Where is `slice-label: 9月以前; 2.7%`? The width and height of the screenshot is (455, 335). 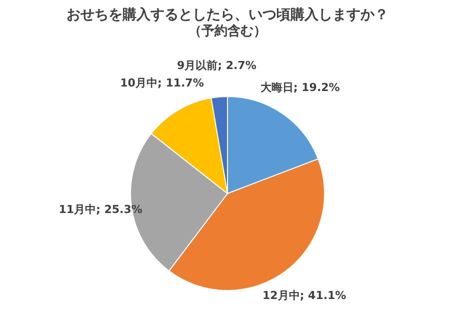
slice-label: 9月以前; 2.7% is located at coordinates (216, 65).